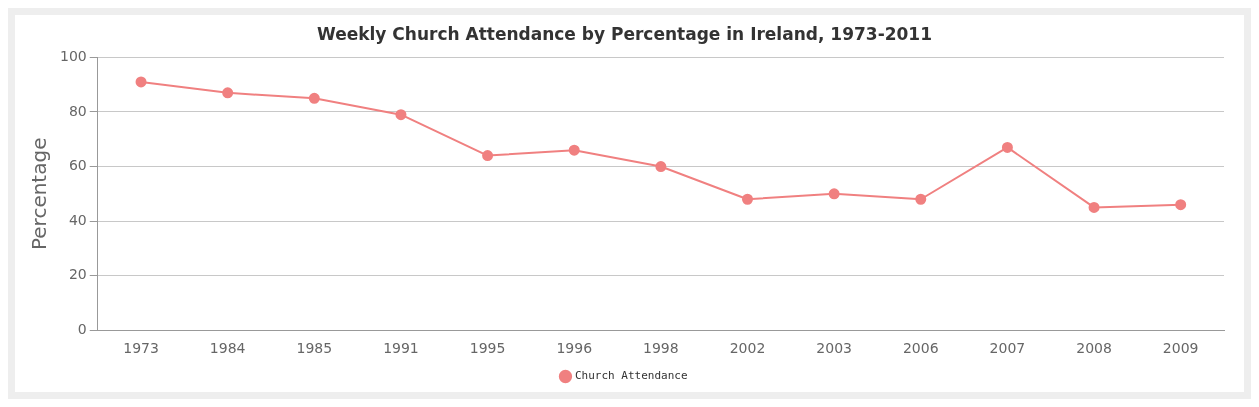 Image resolution: width=1259 pixels, height=407 pixels. What do you see at coordinates (77, 110) in the screenshot?
I see `y-tick-label: 80` at bounding box center [77, 110].